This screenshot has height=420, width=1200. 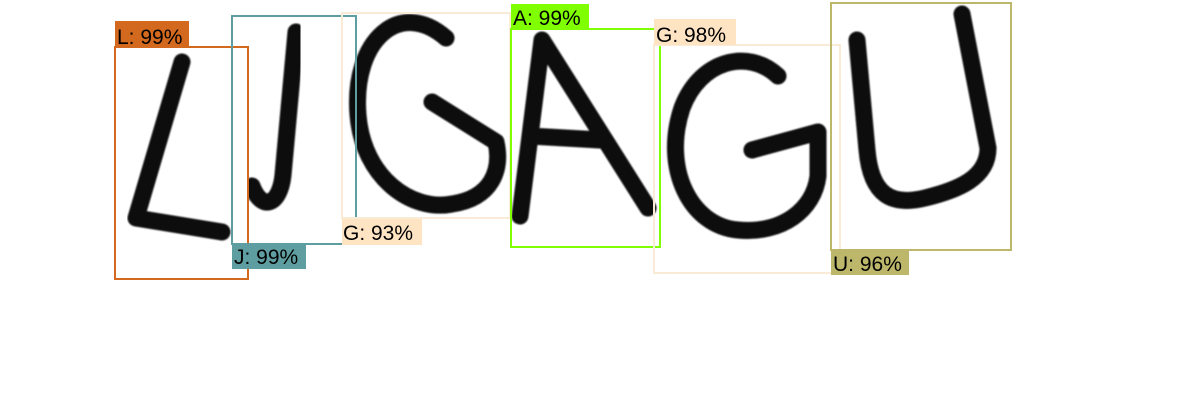 I want to click on detection-label: G: 98%, so click(x=691, y=35).